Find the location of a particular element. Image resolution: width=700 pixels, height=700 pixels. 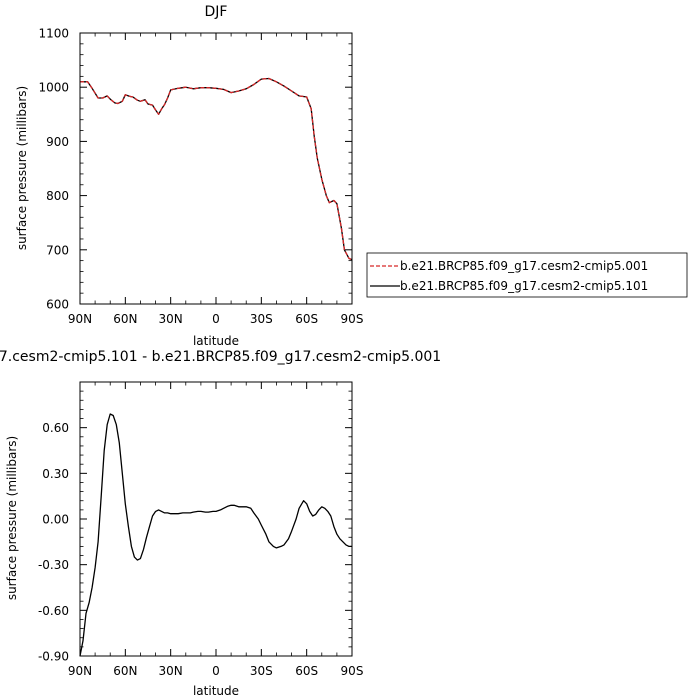

y-tick-label: -0.90 is located at coordinates (53, 657).